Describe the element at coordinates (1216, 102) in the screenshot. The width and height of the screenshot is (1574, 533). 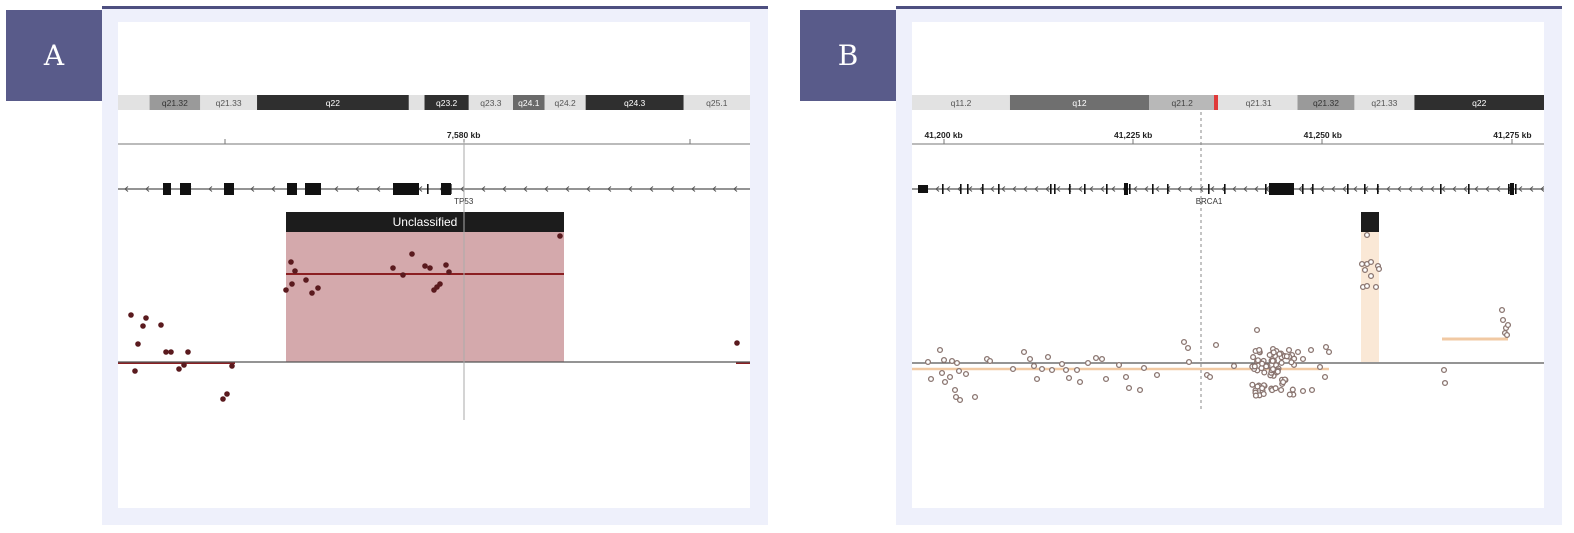
I see `centromere-marker` at that location.